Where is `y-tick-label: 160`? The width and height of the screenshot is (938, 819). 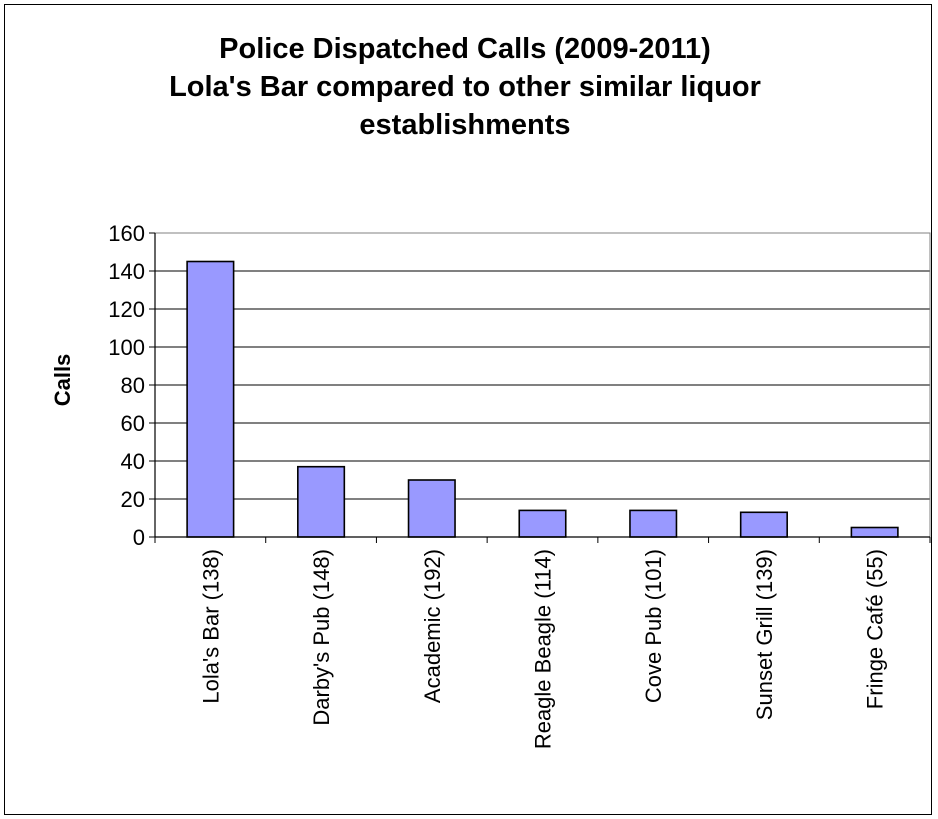
y-tick-label: 160 is located at coordinates (126, 233).